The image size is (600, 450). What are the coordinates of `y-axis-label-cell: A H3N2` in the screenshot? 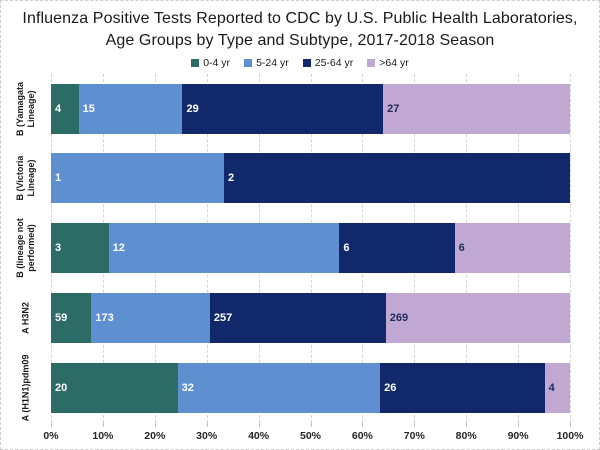 It's located at (26, 318).